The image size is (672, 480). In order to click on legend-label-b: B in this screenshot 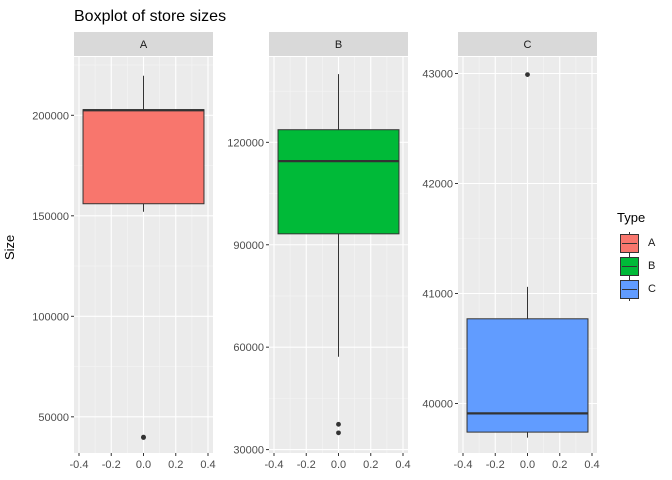, I will do `click(652, 266)`.